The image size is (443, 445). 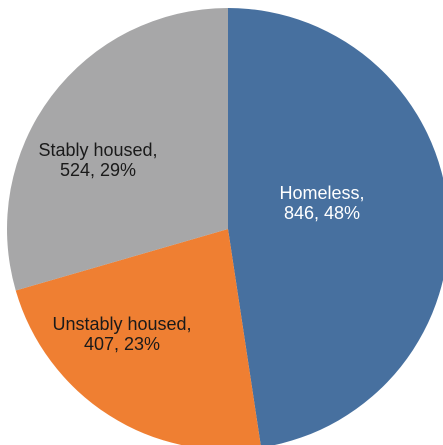 I want to click on pie-label-line2: 524, 29%, so click(x=98, y=170).